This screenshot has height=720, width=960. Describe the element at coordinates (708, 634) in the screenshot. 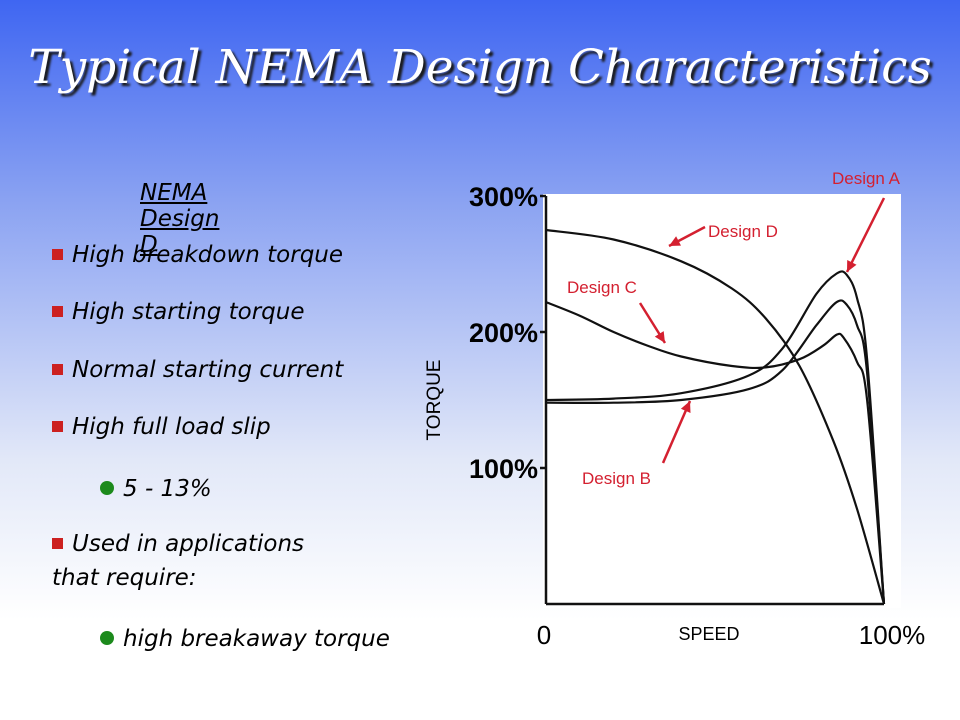

I see `x-axis-label: SPEED` at that location.